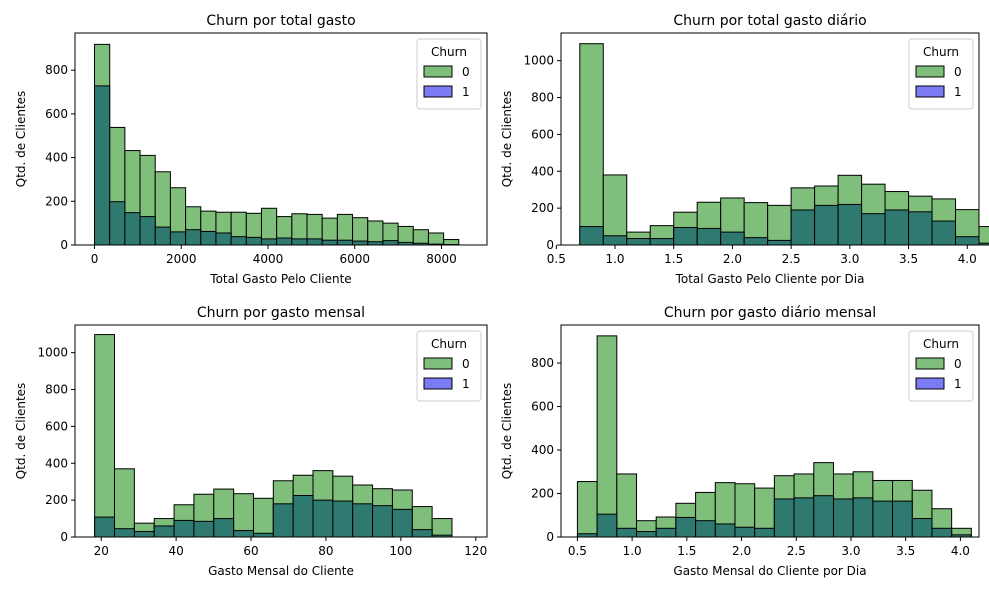  Describe the element at coordinates (280, 21) in the screenshot. I see `chart-title: Churn por total gasto` at that location.